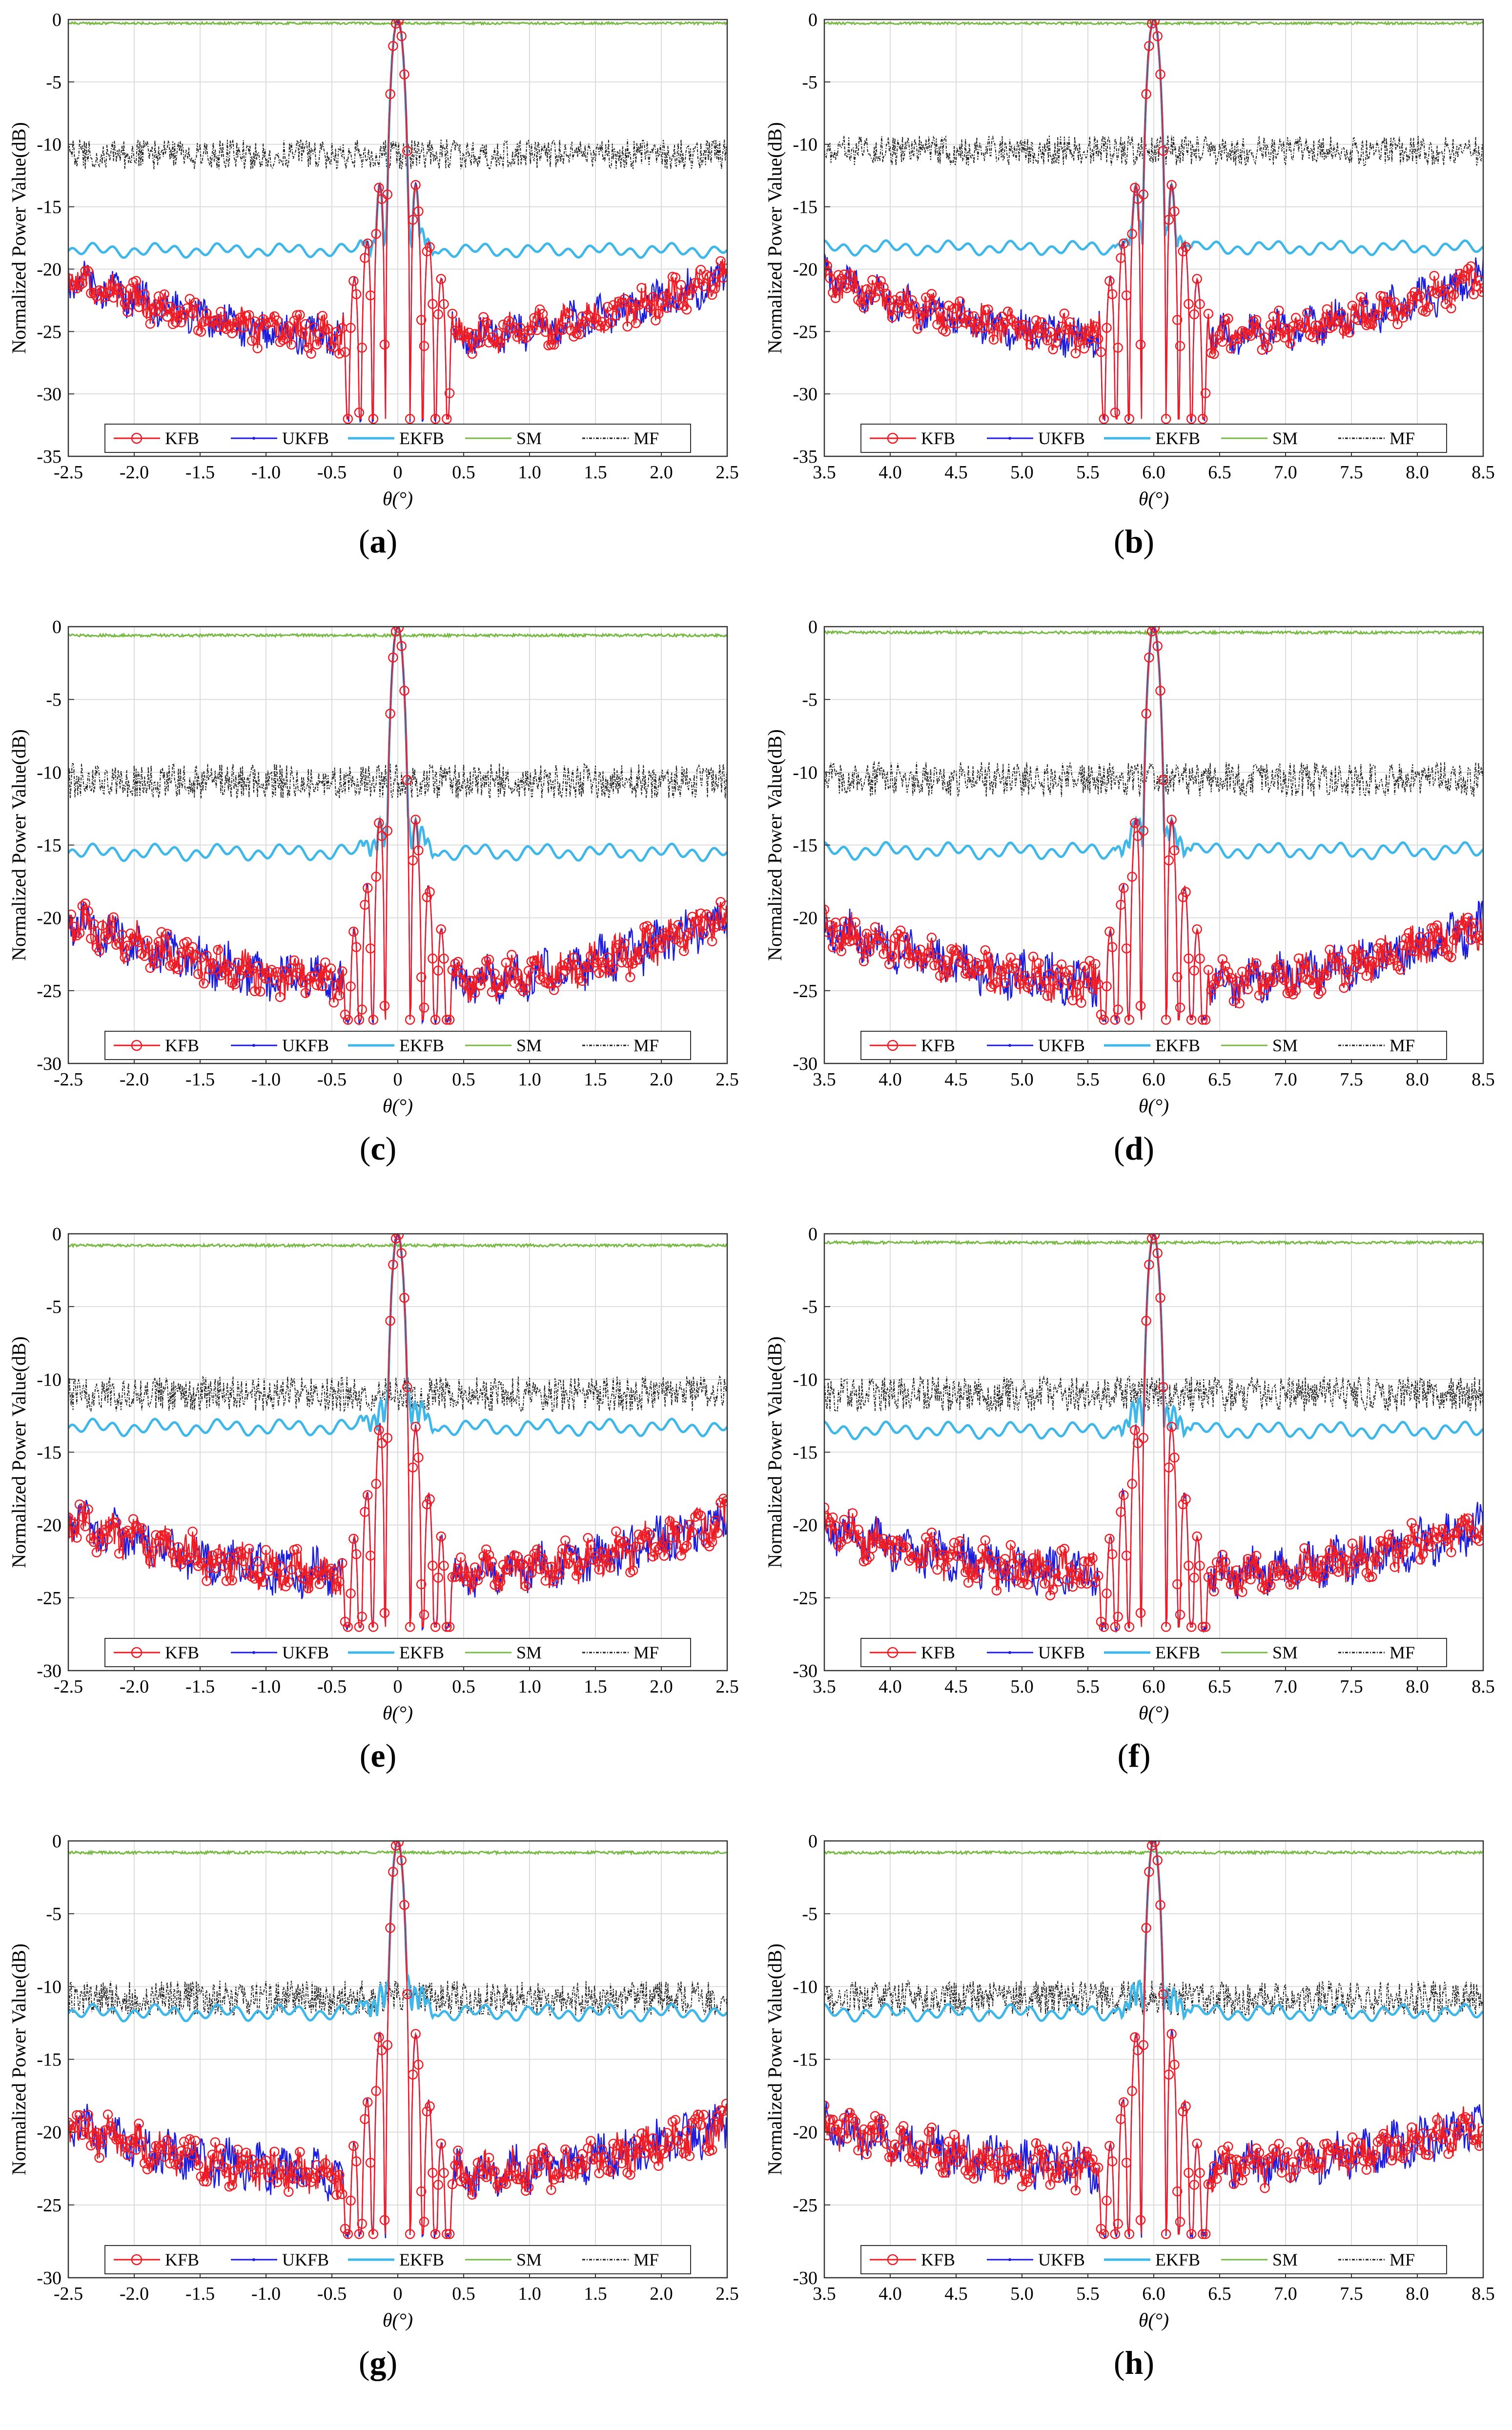 The width and height of the screenshot is (1512, 2430). Describe the element at coordinates (812, 627) in the screenshot. I see `y-tick-label: 0` at that location.